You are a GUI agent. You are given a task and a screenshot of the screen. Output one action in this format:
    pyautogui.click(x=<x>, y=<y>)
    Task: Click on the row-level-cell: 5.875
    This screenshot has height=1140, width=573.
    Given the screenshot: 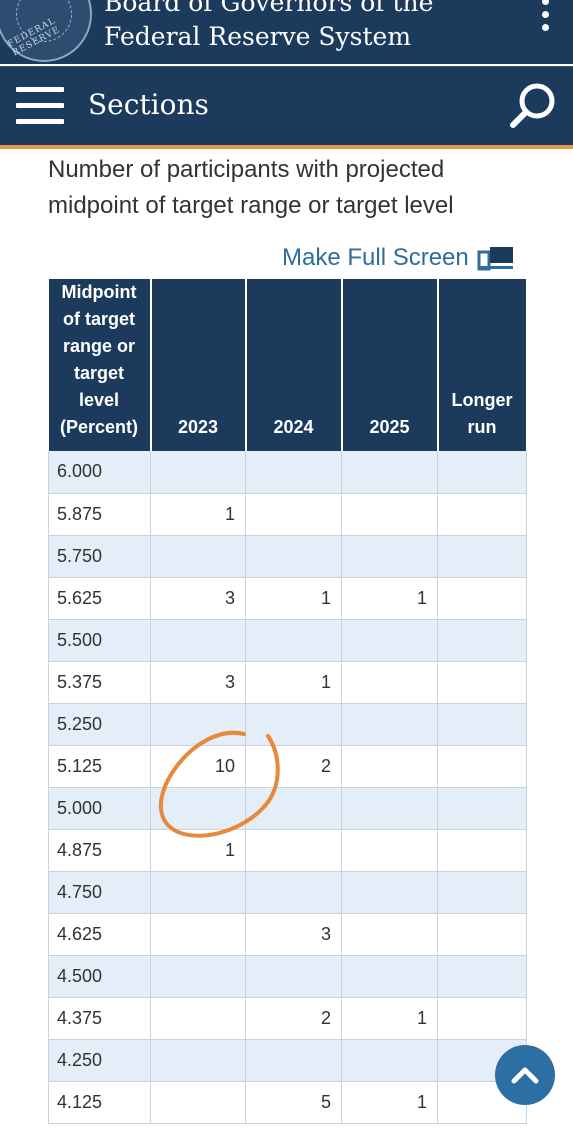 What is the action you would take?
    pyautogui.click(x=99, y=514)
    